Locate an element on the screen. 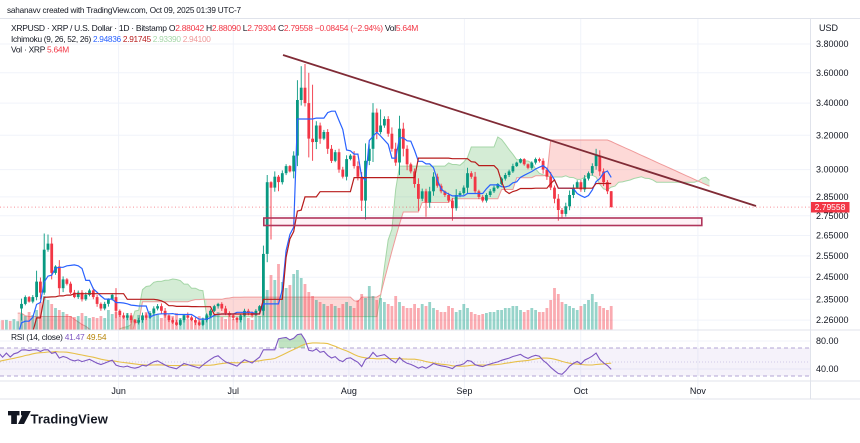 The width and height of the screenshot is (860, 443). svg-text: RSI (14, close) 41.47 49.54 is located at coordinates (59, 337).